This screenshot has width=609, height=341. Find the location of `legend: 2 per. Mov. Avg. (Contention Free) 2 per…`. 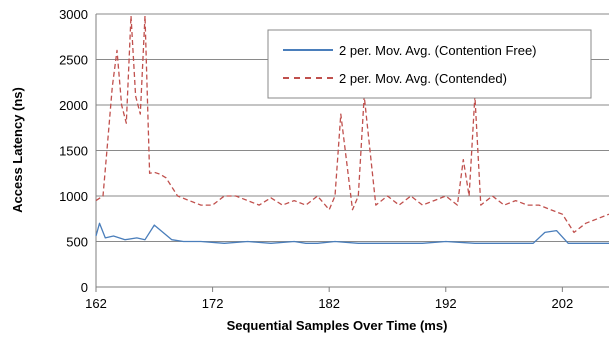

legend: 2 per. Mov. Avg. (Contention Free) 2 per… is located at coordinates (429, 64).